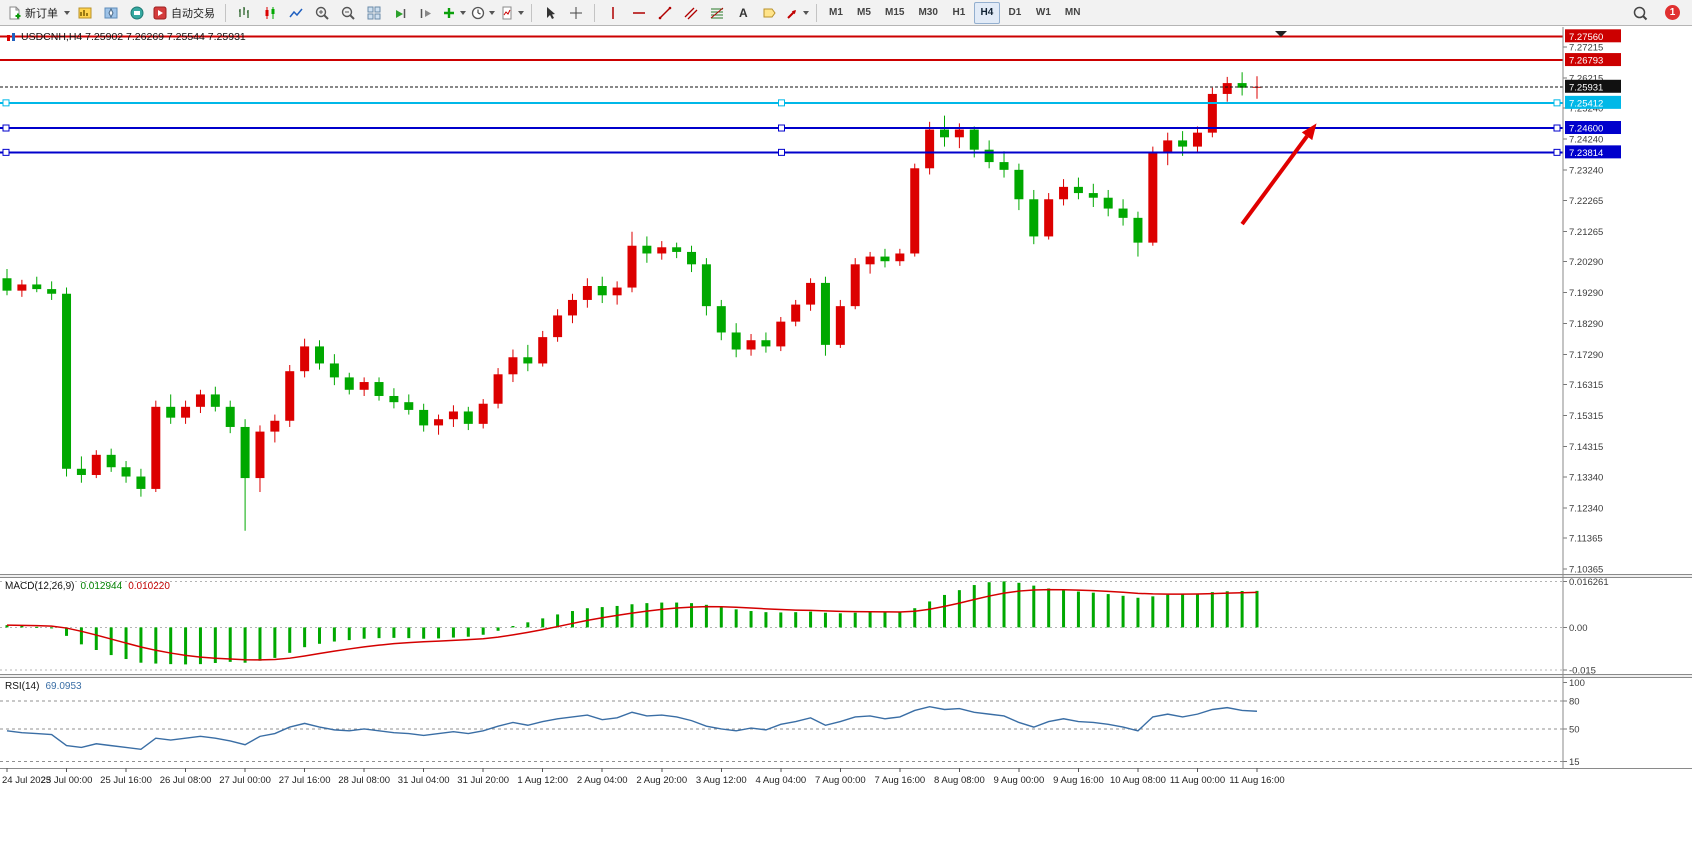 The image size is (1692, 853). I want to click on svg-text: 7.24600, so click(1586, 129).